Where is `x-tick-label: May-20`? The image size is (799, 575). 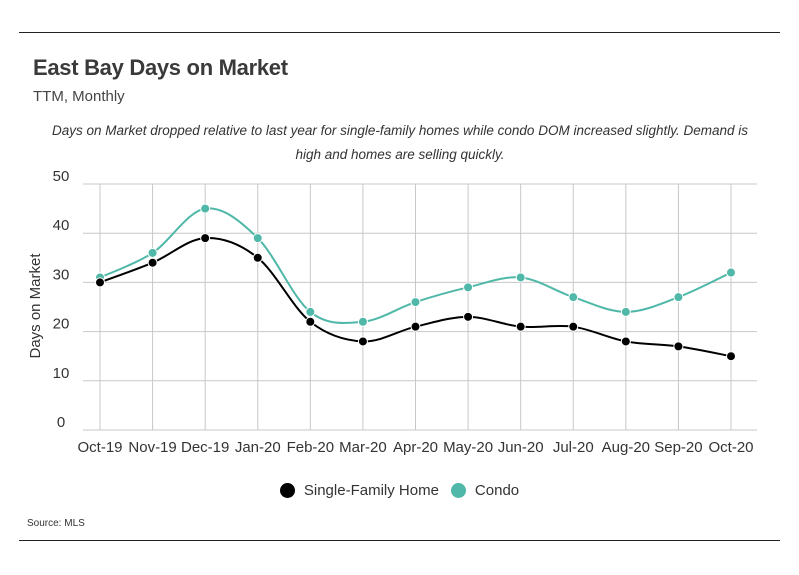 x-tick-label: May-20 is located at coordinates (468, 447).